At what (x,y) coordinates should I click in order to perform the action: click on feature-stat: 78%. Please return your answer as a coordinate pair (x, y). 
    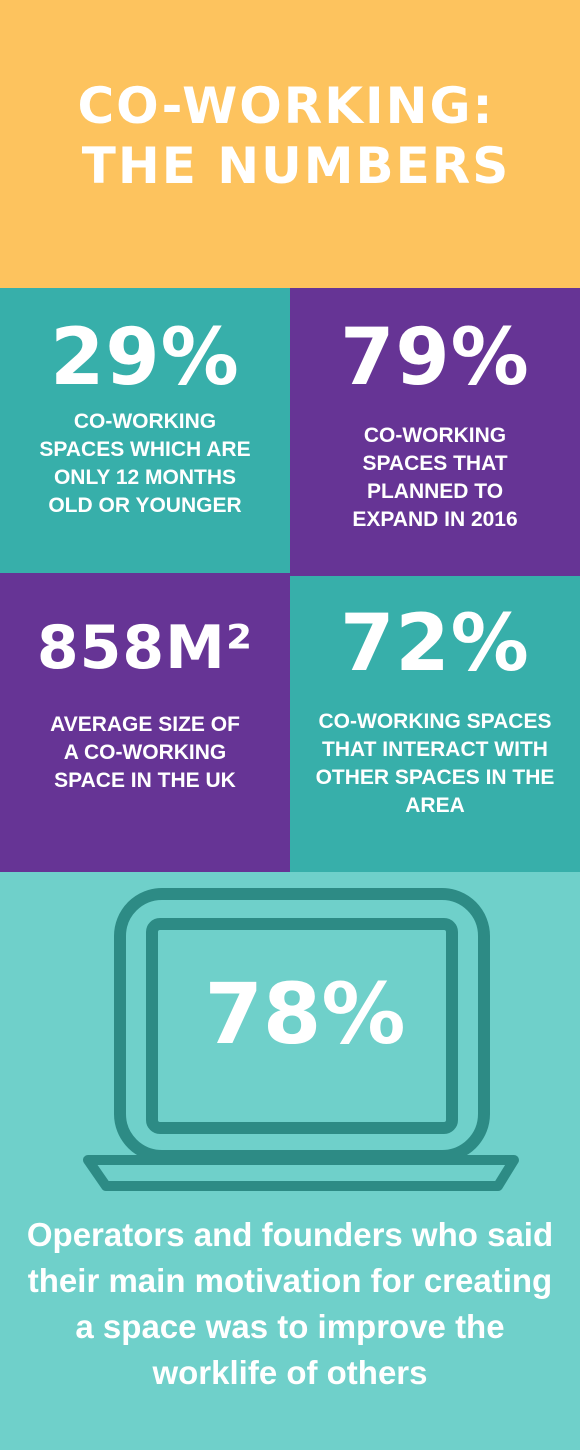
    Looking at the image, I should click on (305, 1014).